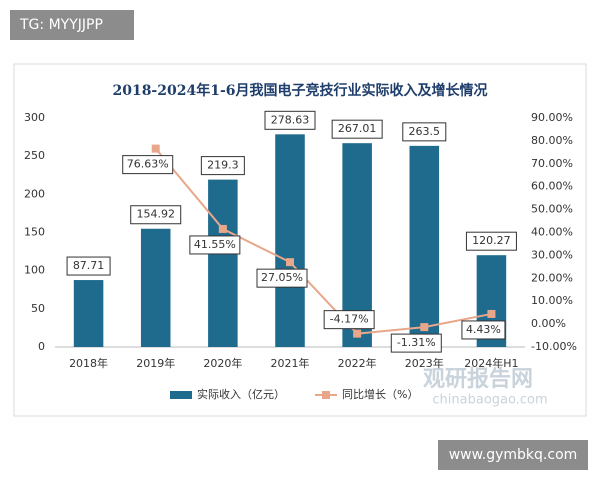 The width and height of the screenshot is (600, 480). What do you see at coordinates (380, 394) in the screenshot?
I see `legend-label: 同比增长（%）` at bounding box center [380, 394].